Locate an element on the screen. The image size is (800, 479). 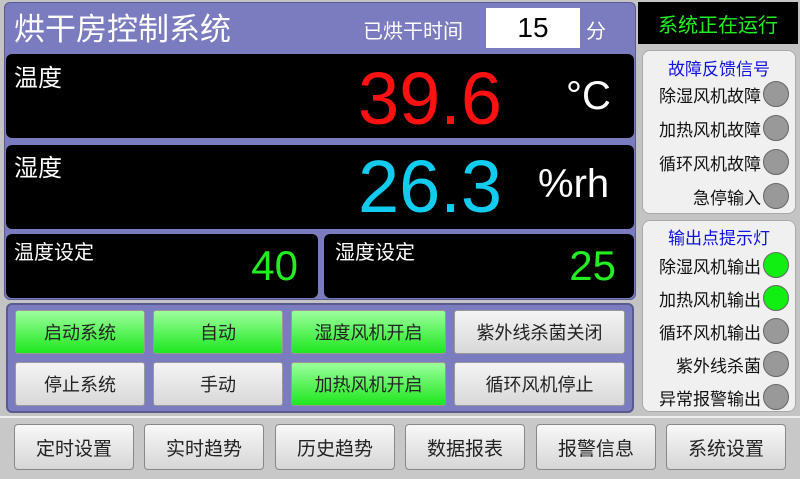
temperature-panel is located at coordinates (320, 96).